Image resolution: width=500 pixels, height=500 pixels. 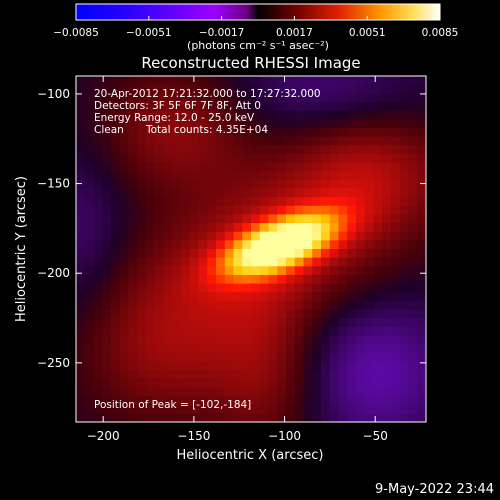 I want to click on x-tick-label: −150, so click(x=193, y=436).